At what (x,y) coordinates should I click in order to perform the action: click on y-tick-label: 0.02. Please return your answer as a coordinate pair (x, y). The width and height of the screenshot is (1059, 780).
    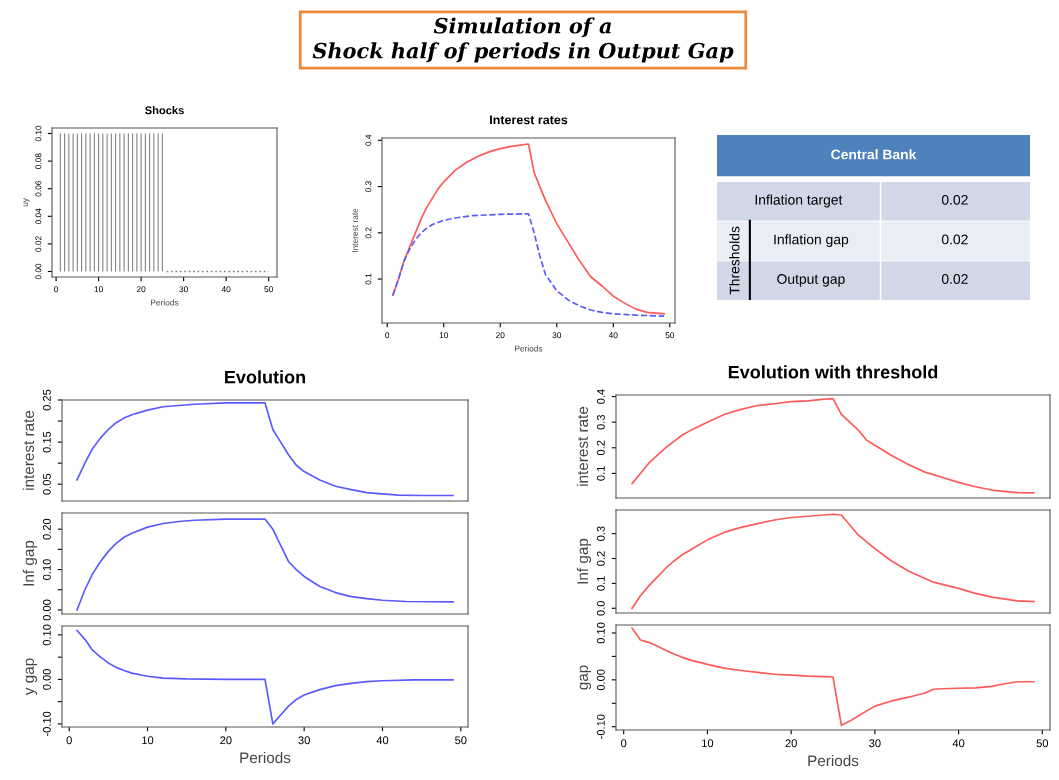
    Looking at the image, I should click on (38, 244).